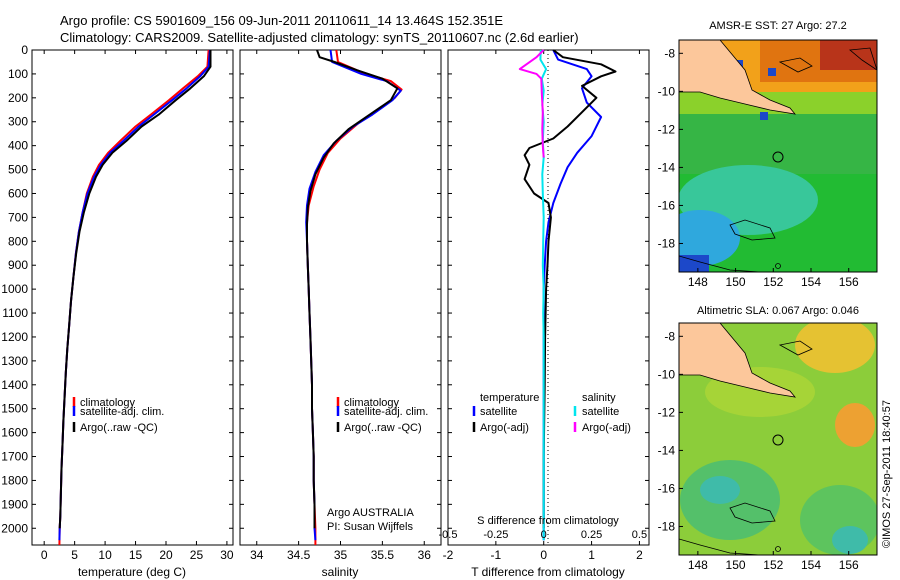 This screenshot has width=900, height=580. What do you see at coordinates (496, 555) in the screenshot?
I see `x-tick-label: -1` at bounding box center [496, 555].